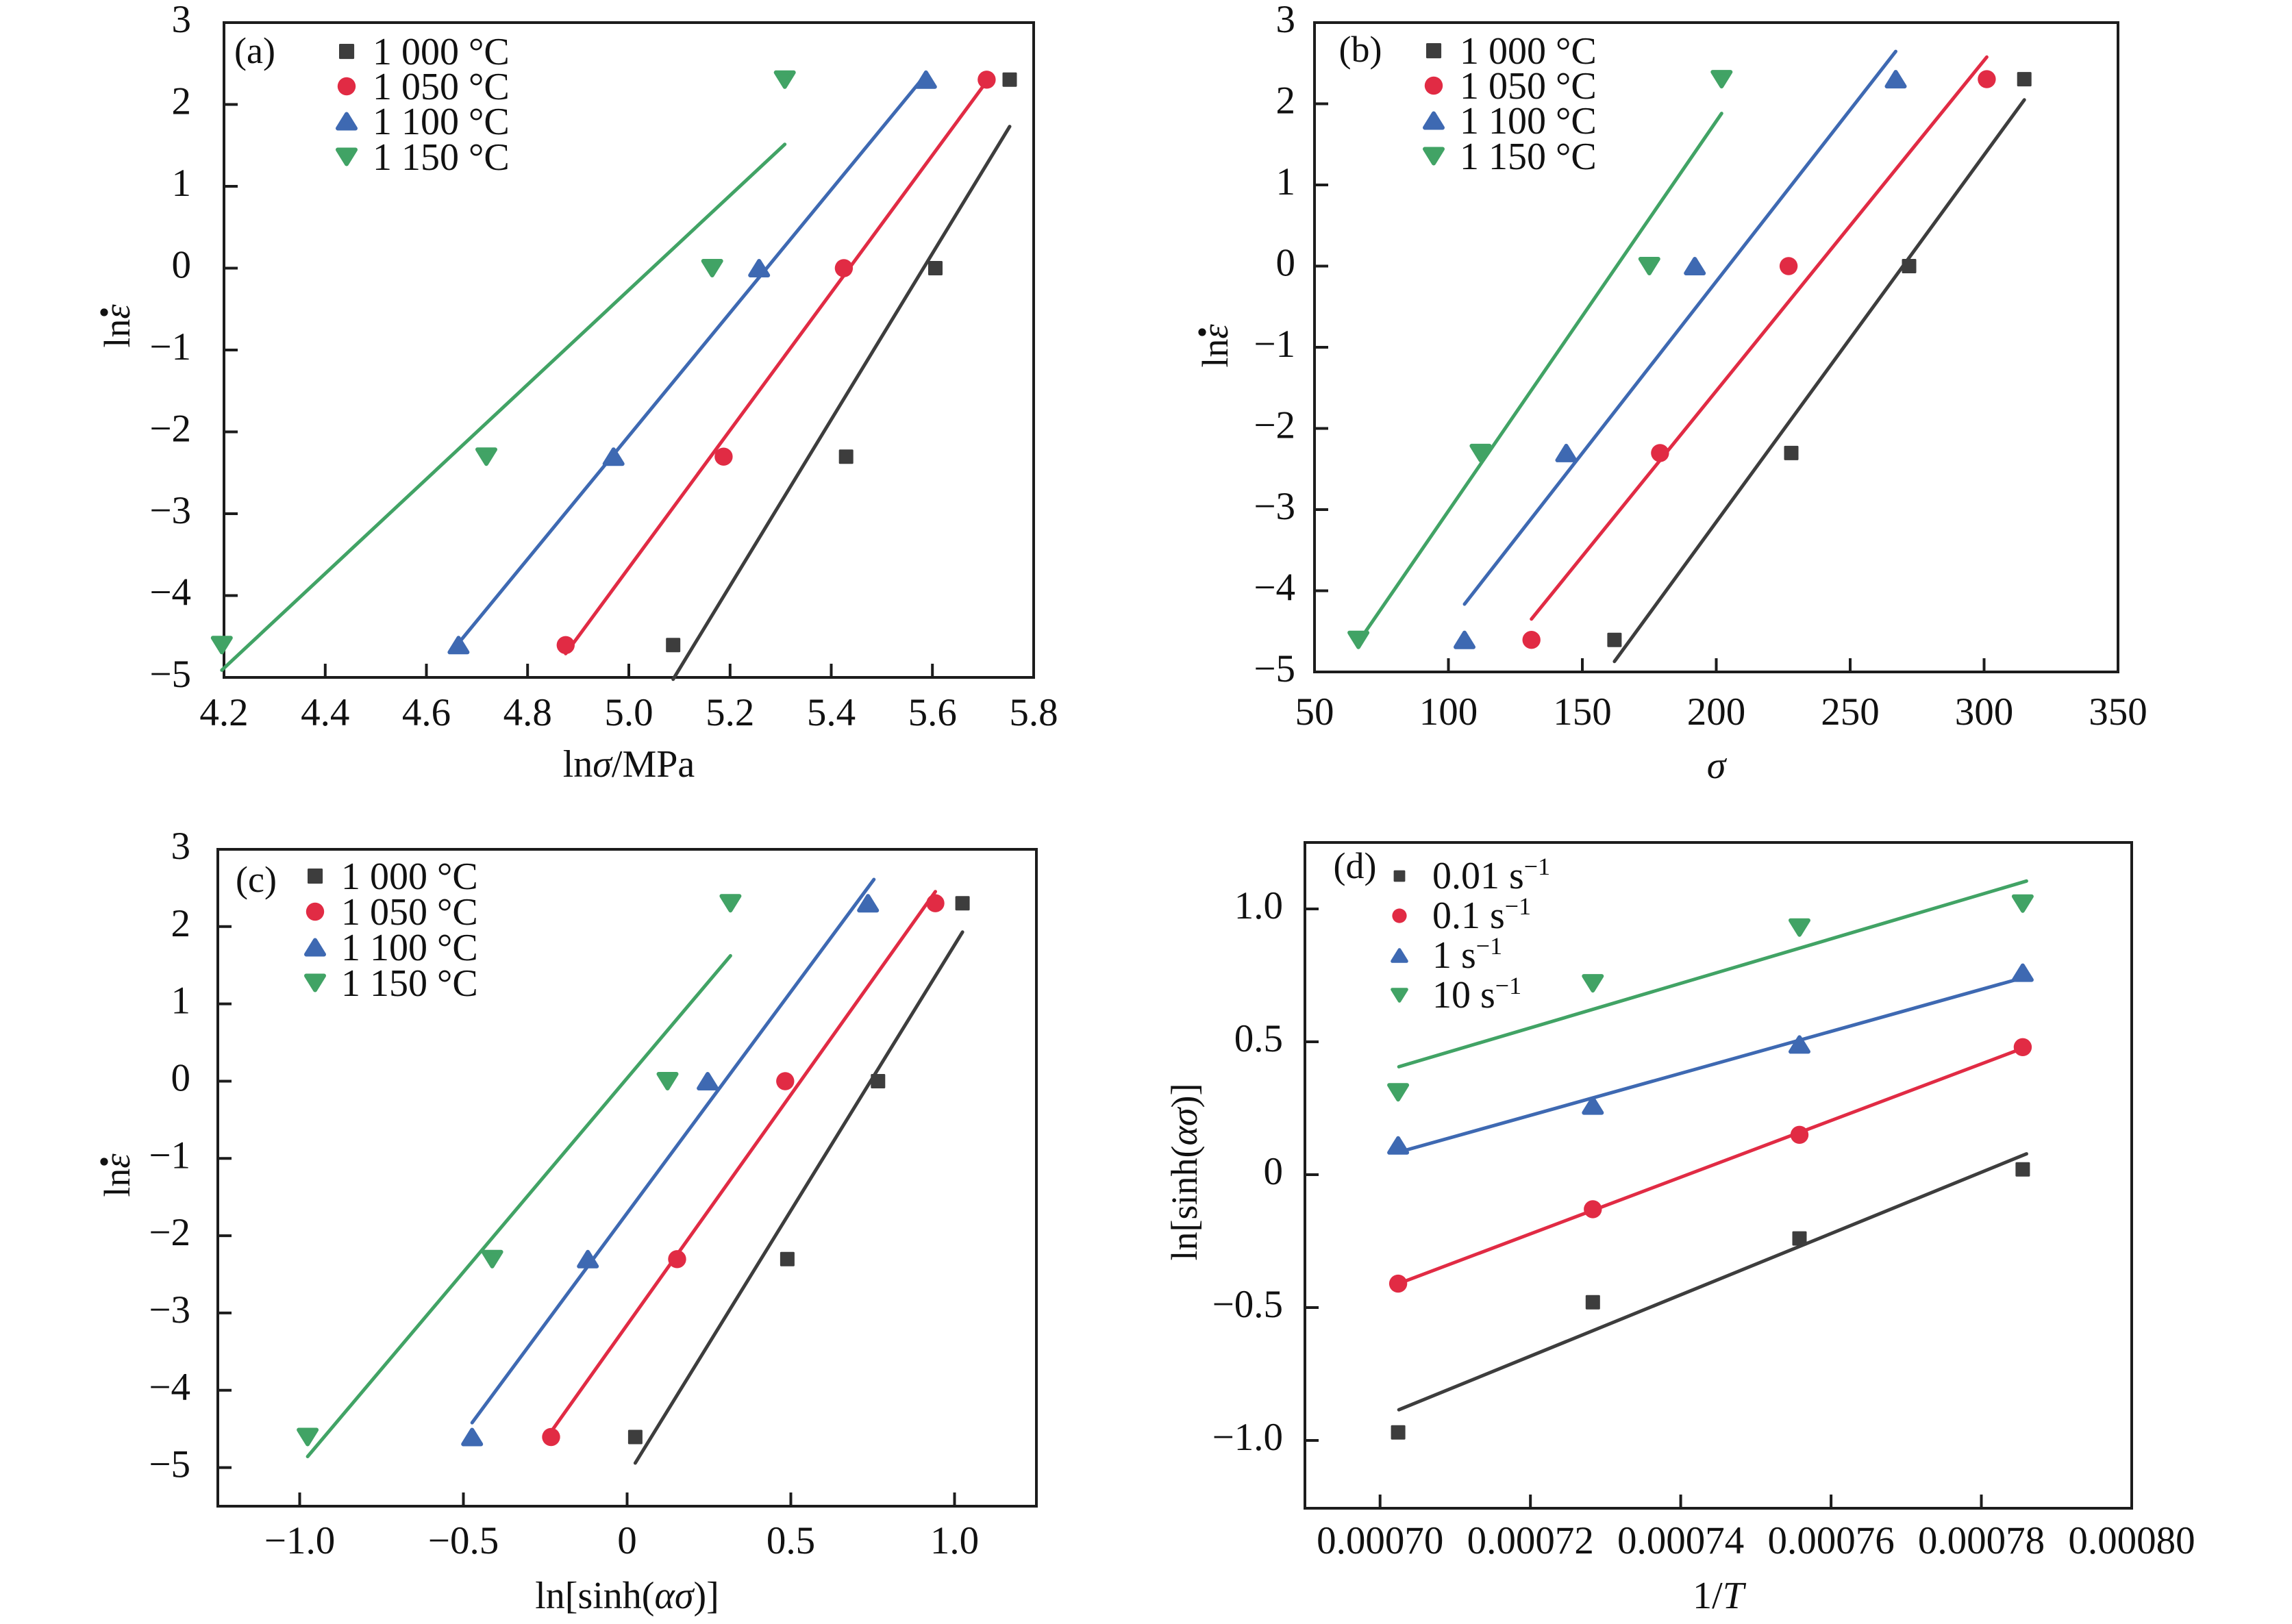 The height and width of the screenshot is (1624, 2292). Describe the element at coordinates (1716, 712) in the screenshot. I see `svg-text: 200` at that location.